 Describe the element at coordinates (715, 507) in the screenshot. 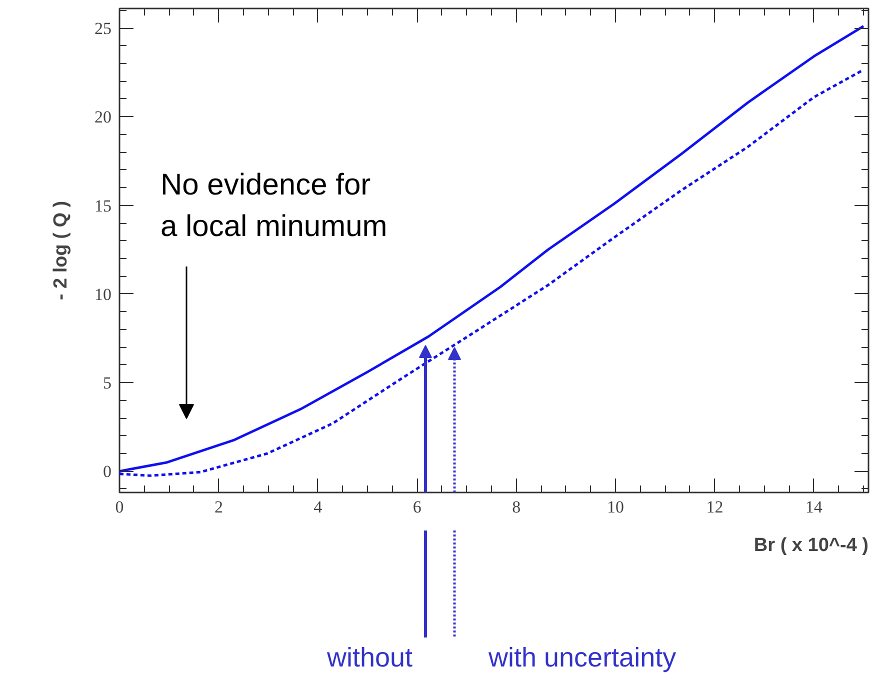

I see `x-tick-label: 12` at that location.